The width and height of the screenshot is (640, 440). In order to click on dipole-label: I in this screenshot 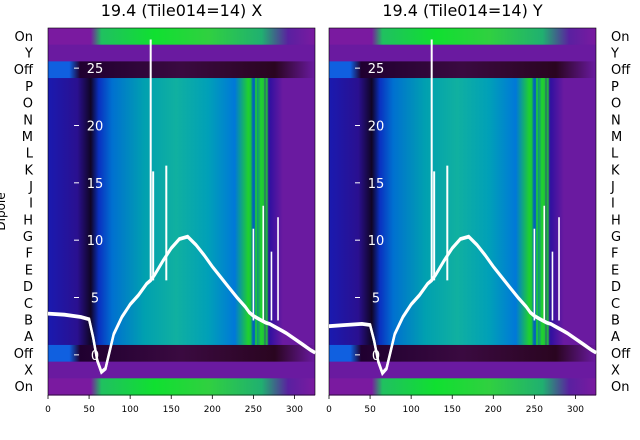, I will do `click(31, 204)`.